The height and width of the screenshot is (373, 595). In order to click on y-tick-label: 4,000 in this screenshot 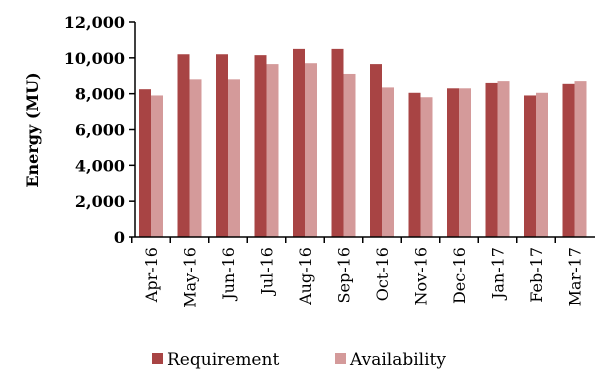, I will do `click(100, 165)`.